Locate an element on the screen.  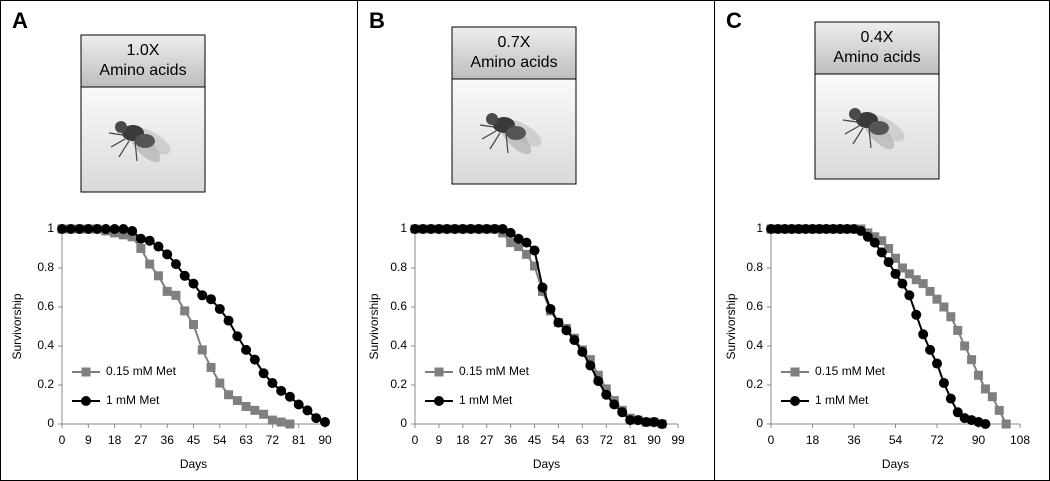
x-tick-label: 18 is located at coordinates (115, 440).